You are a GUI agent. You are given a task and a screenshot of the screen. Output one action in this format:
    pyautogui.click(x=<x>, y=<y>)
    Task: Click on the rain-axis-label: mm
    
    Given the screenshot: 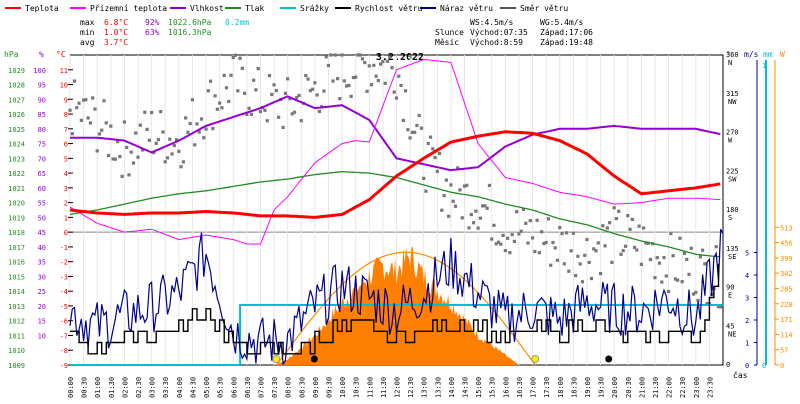 What is the action you would take?
    pyautogui.click(x=768, y=54)
    